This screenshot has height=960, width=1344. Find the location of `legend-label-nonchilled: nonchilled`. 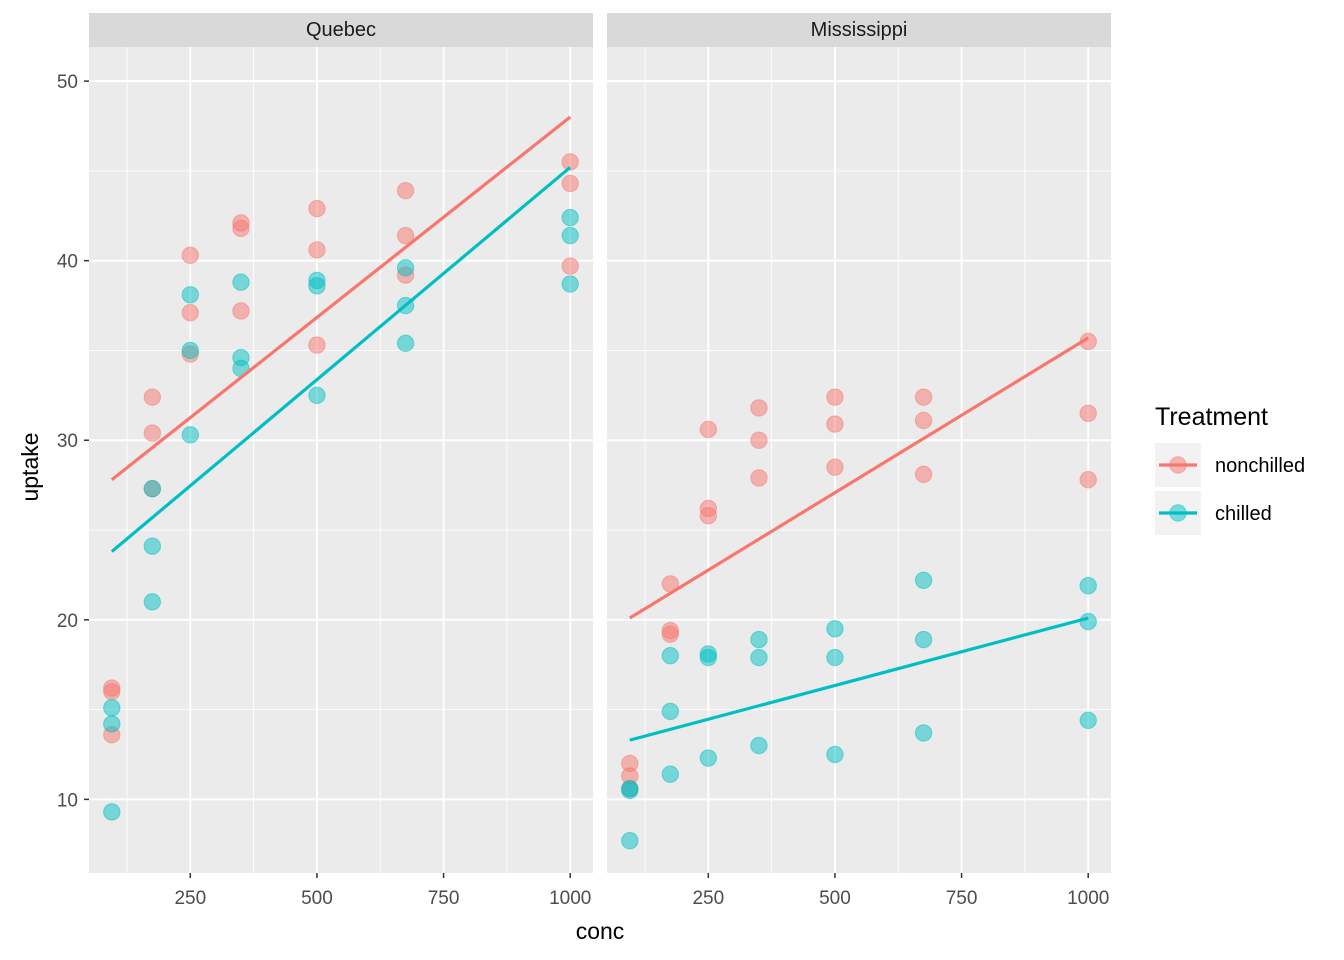

legend-label-nonchilled: nonchilled is located at coordinates (1260, 466).